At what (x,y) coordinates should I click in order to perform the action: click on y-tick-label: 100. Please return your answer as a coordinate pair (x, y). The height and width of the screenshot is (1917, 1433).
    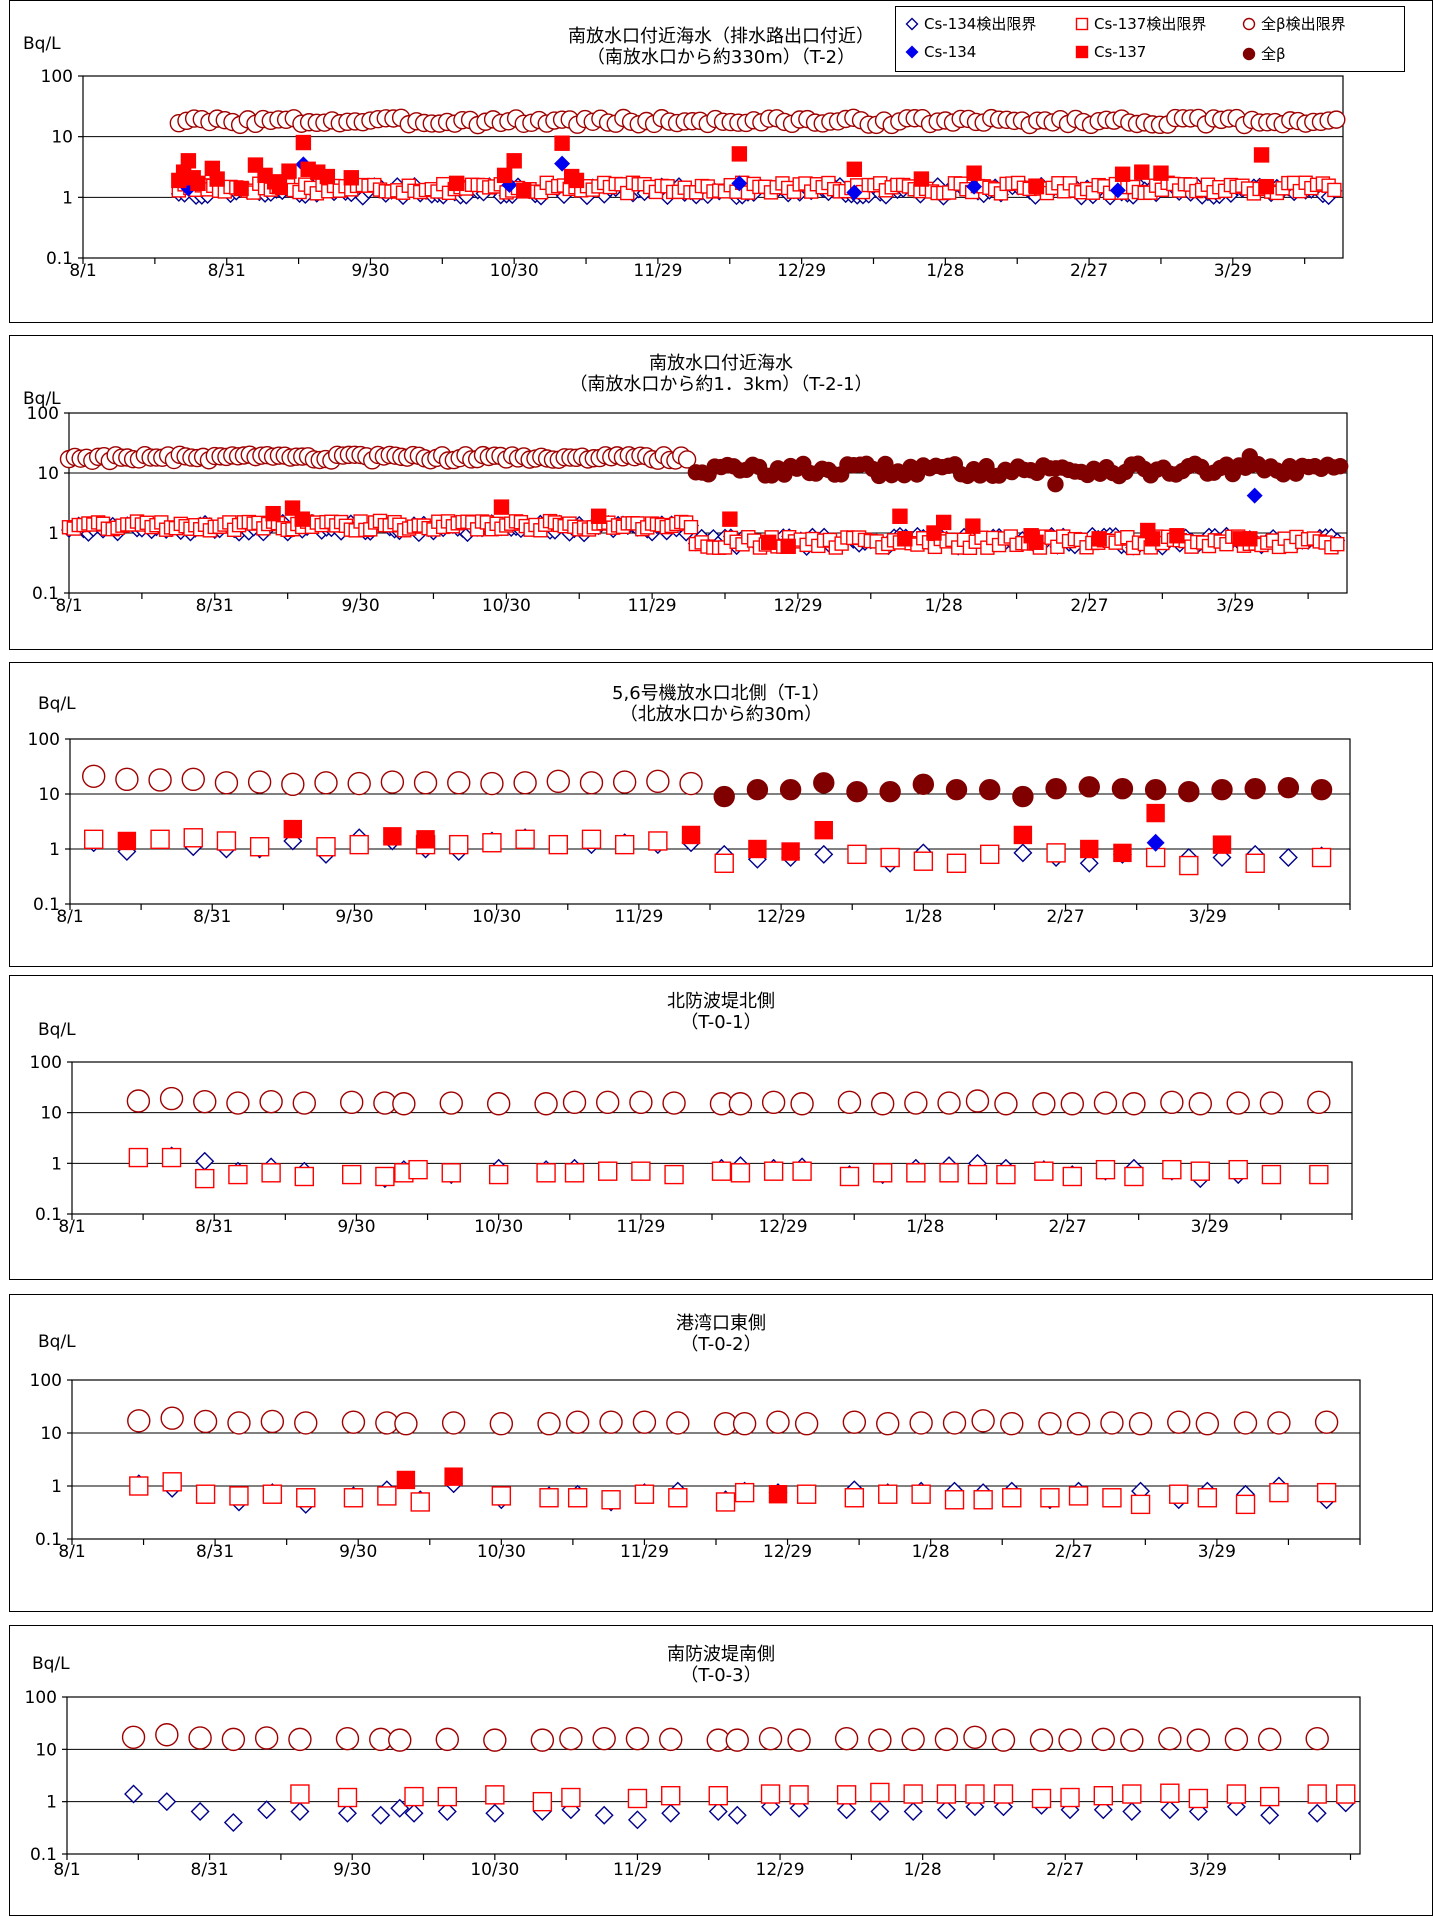
    Looking at the image, I should click on (46, 1063).